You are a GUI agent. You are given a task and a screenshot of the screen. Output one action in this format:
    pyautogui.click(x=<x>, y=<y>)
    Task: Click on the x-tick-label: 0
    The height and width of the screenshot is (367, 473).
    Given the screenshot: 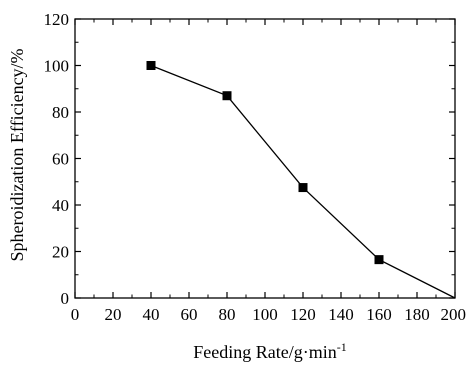 What is the action you would take?
    pyautogui.click(x=75, y=314)
    